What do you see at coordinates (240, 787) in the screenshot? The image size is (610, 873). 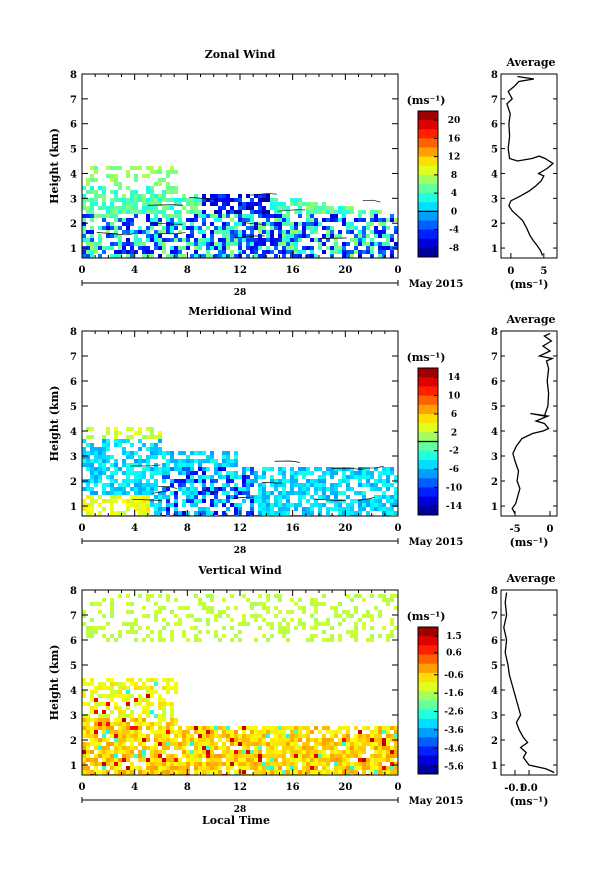 I see `x-tick-label: 12` at bounding box center [240, 787].